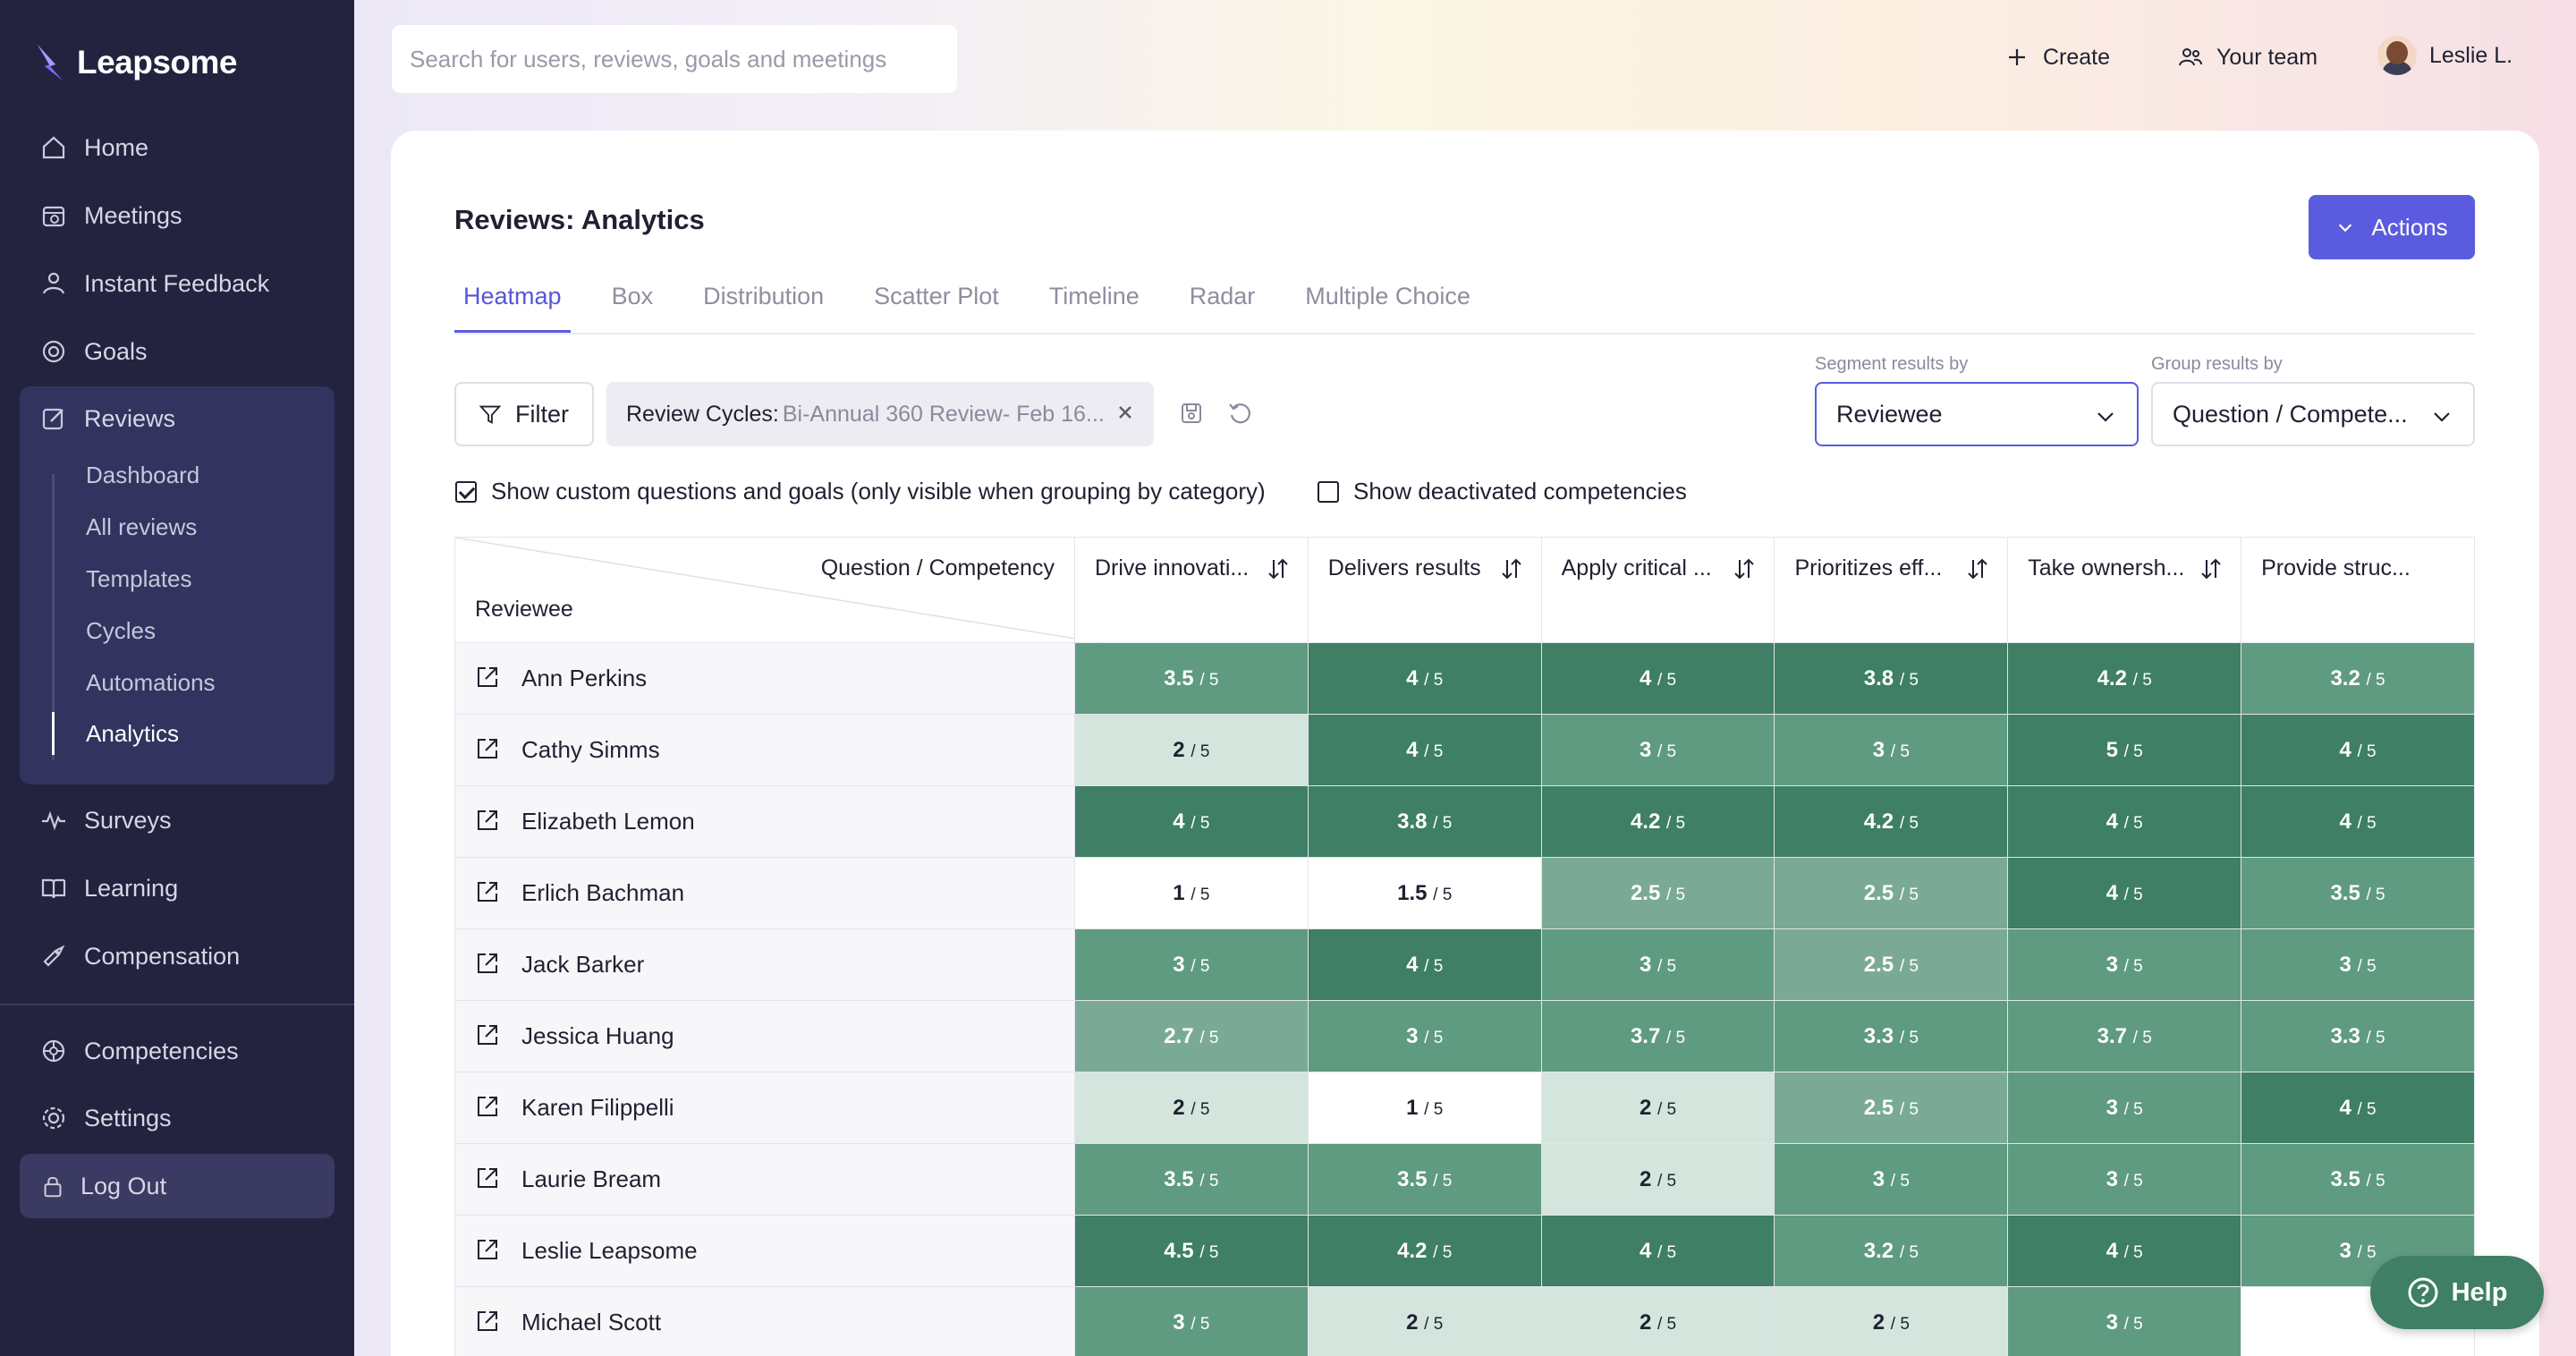 The image size is (2576, 1356). Describe the element at coordinates (764, 296) in the screenshot. I see `tab-distribution: Distribution` at that location.